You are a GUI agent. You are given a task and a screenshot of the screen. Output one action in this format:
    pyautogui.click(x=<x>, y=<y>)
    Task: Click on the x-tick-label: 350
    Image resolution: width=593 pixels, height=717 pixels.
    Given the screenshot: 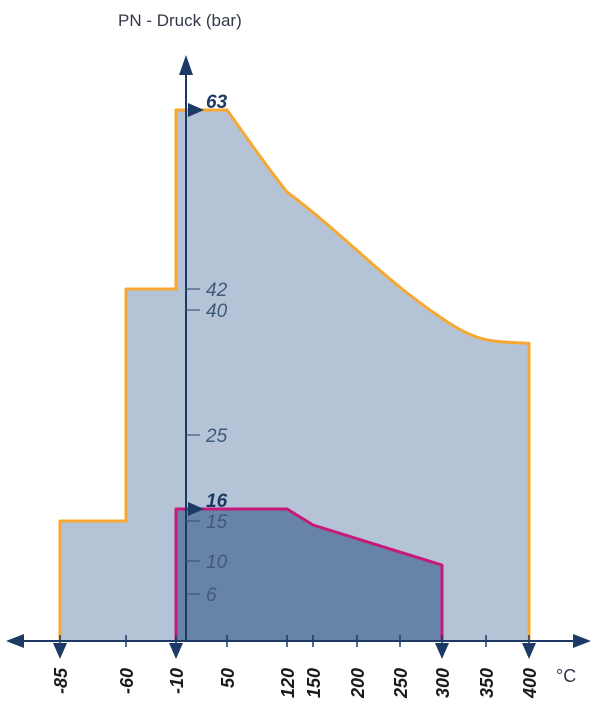 What is the action you would take?
    pyautogui.click(x=487, y=683)
    